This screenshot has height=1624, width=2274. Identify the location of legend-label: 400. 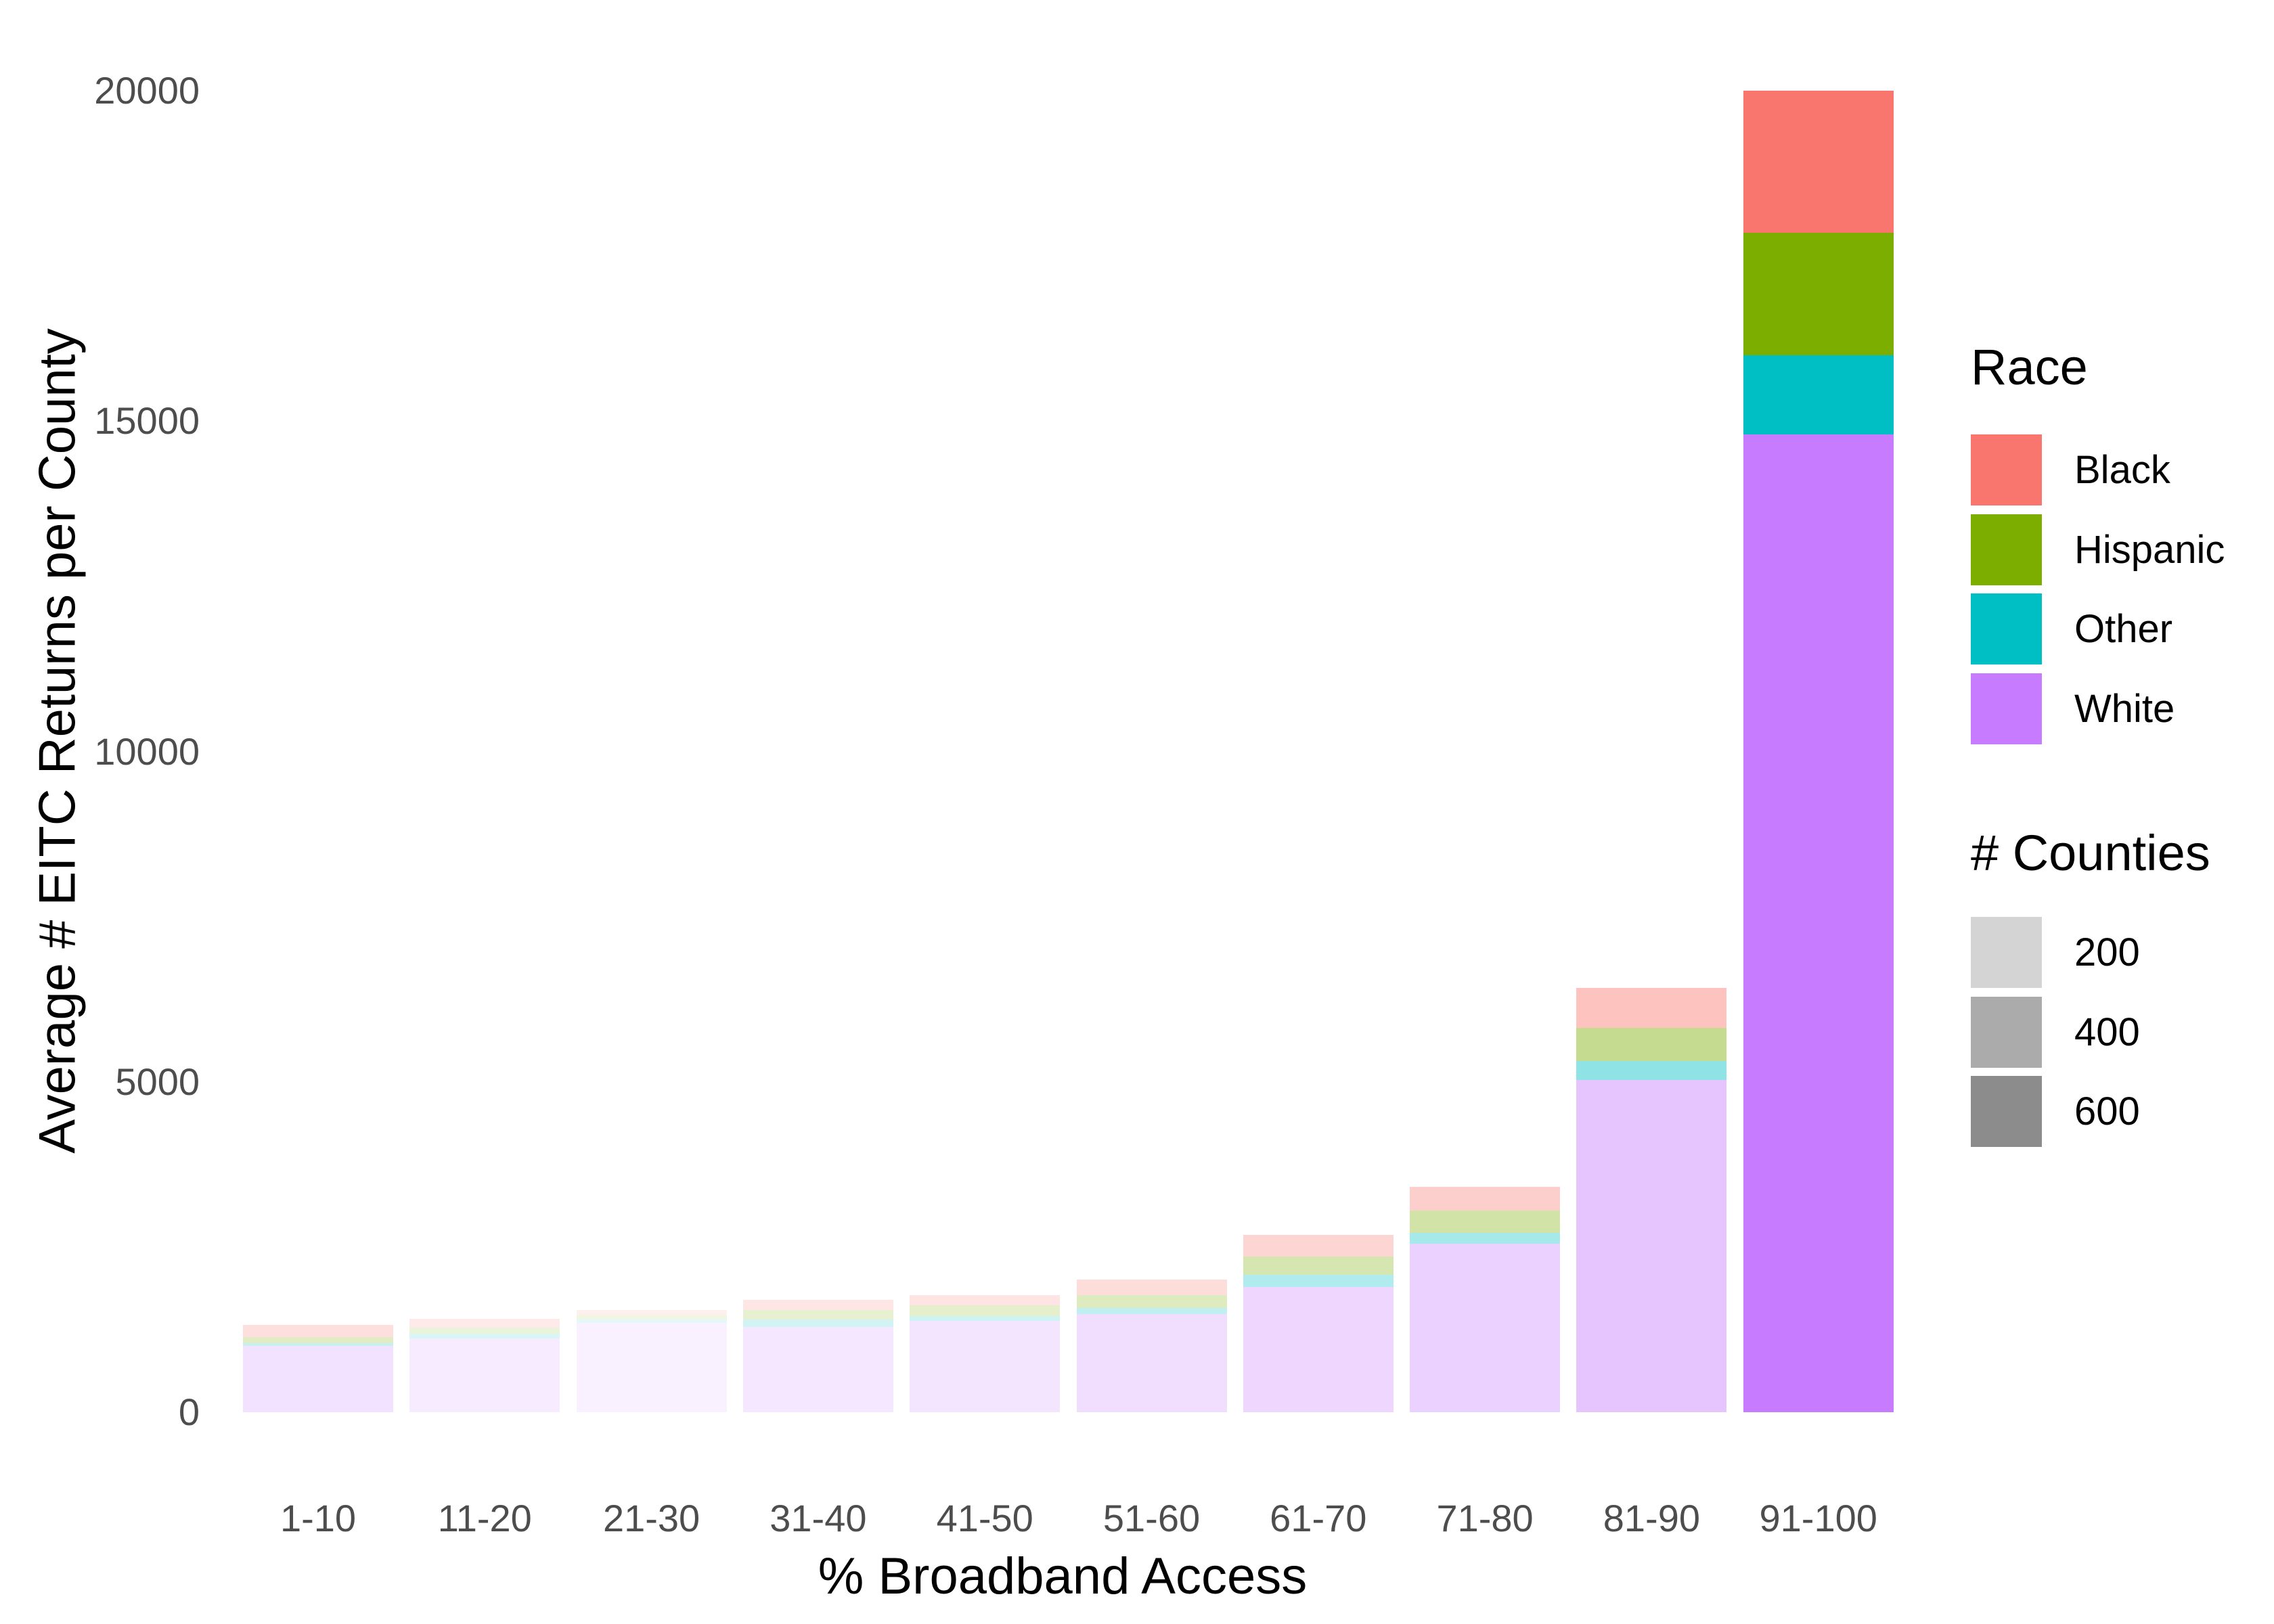
(2107, 1032).